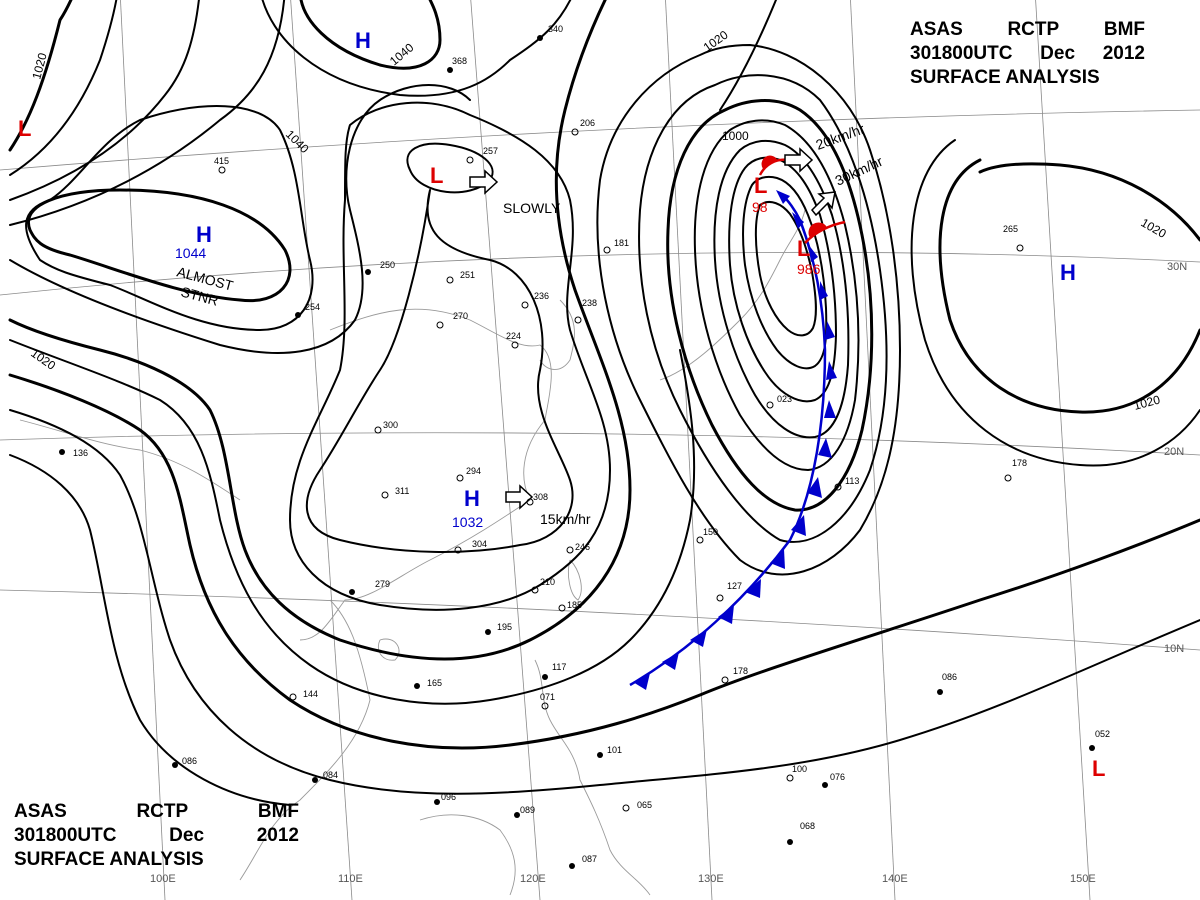 This screenshot has width=1200, height=900. Describe the element at coordinates (735, 136) in the screenshot. I see `isobar-label: 1000` at that location.